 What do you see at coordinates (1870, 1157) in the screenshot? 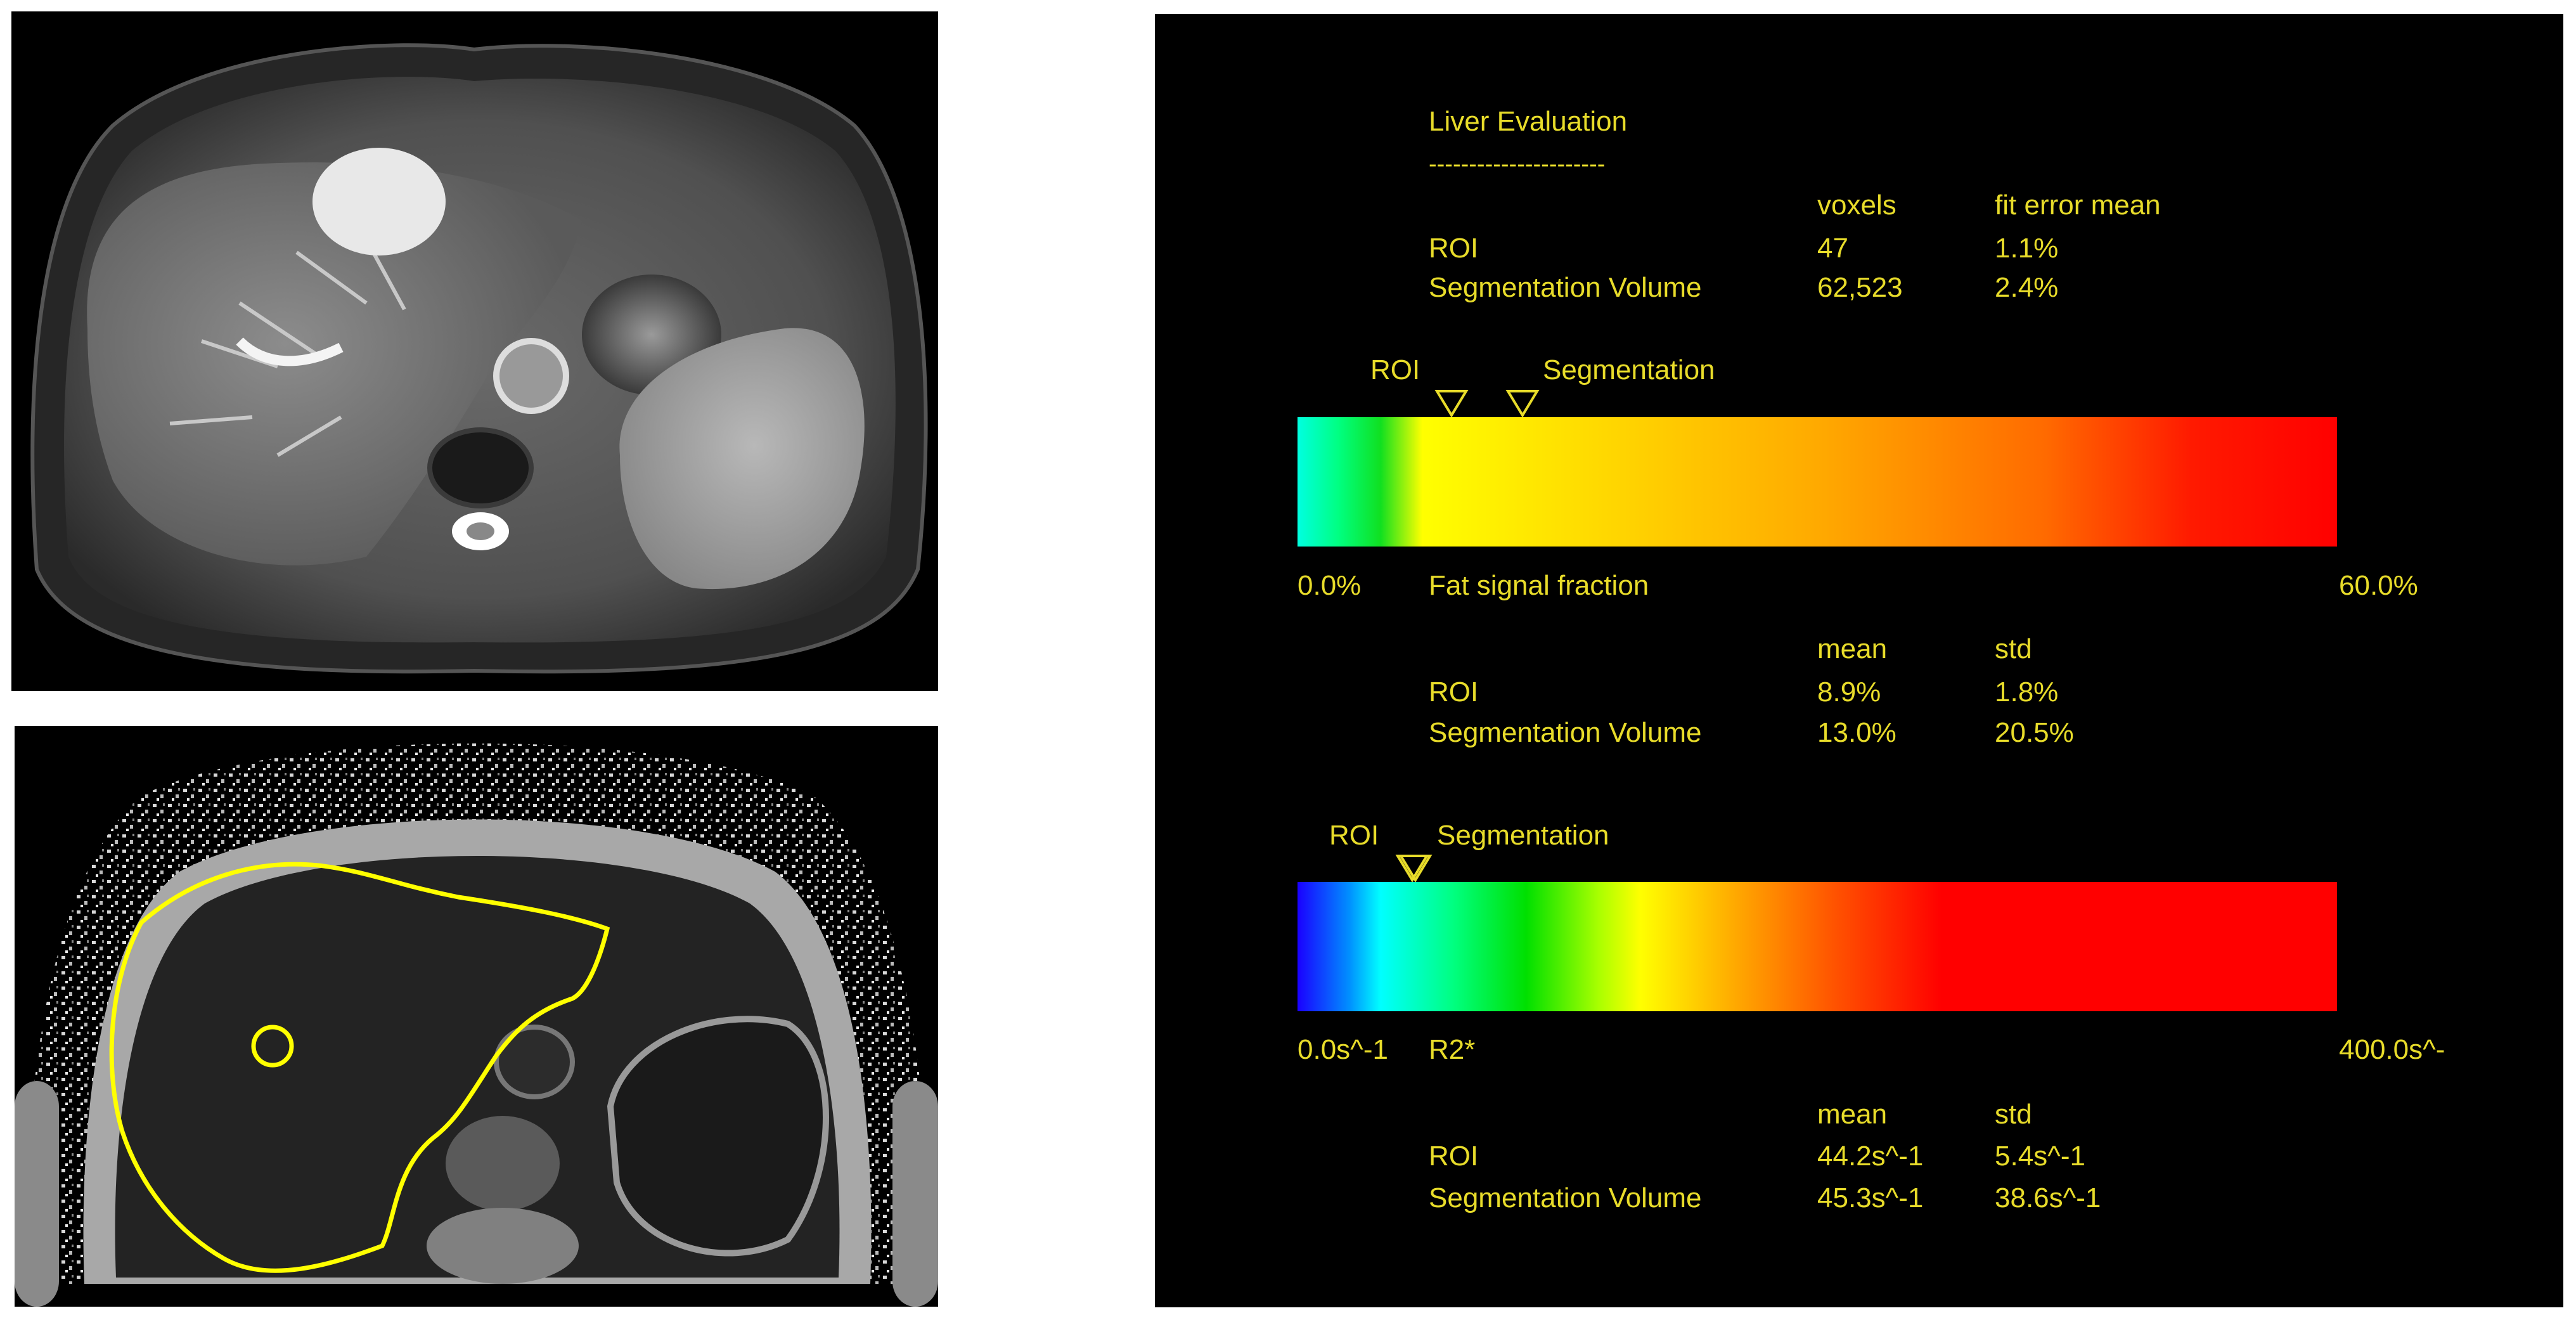
I see `r2-row-value: 44.2s^-1` at bounding box center [1870, 1157].